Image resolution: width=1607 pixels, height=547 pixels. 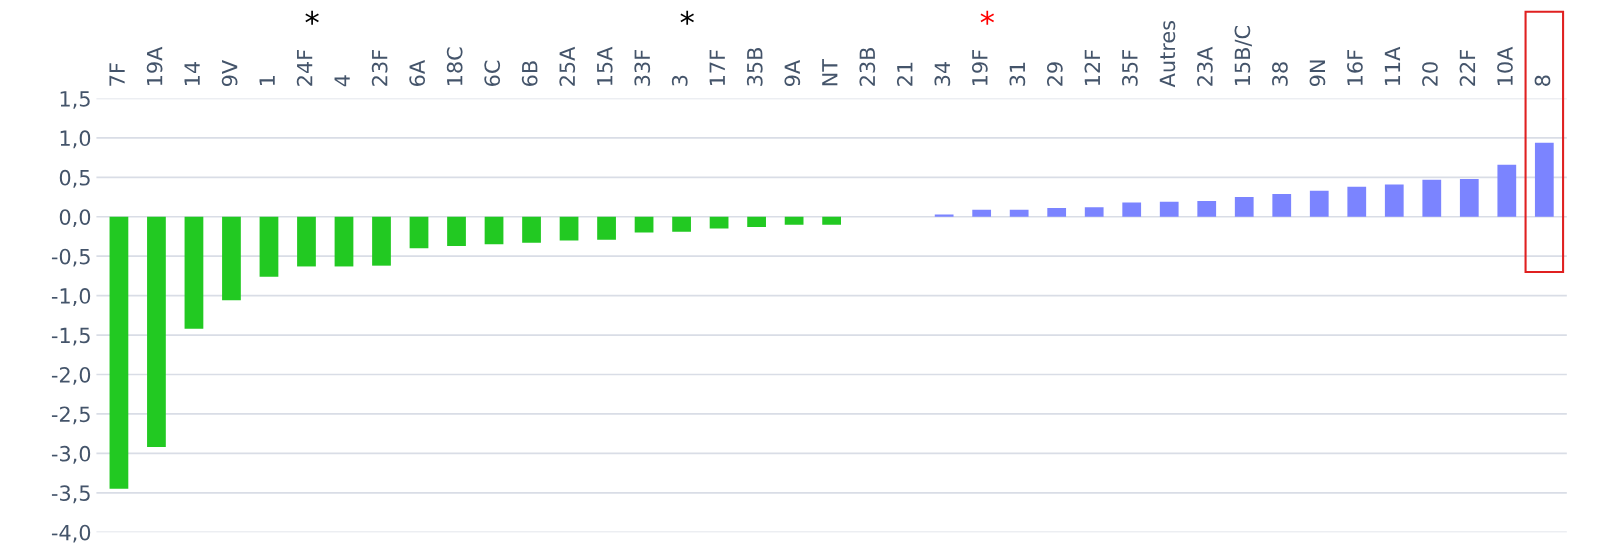 What do you see at coordinates (70, 336) in the screenshot?
I see `y-tick-label: -1,5` at bounding box center [70, 336].